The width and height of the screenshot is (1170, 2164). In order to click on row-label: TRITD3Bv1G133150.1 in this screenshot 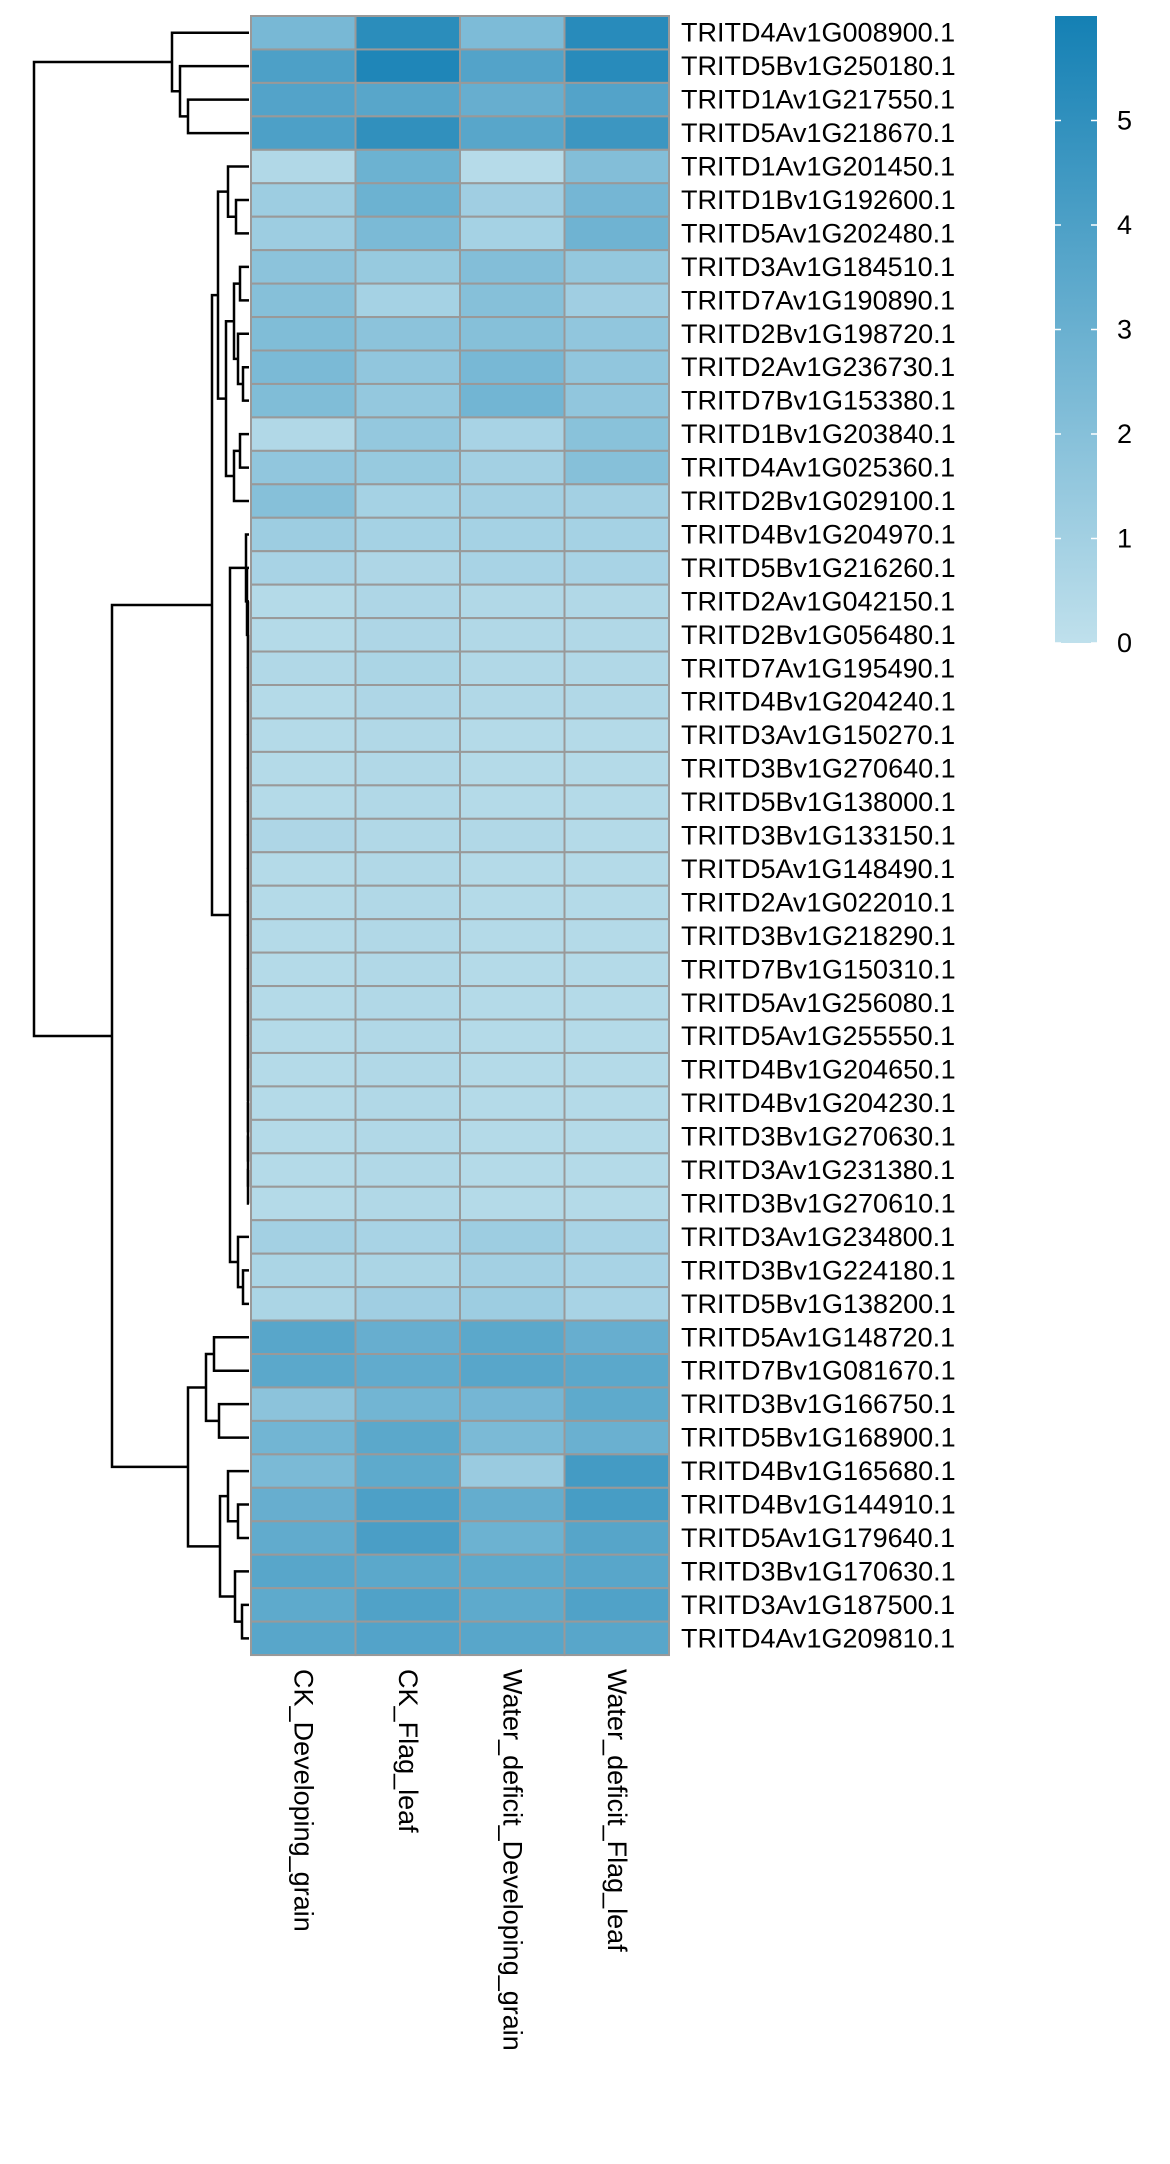, I will do `click(818, 836)`.